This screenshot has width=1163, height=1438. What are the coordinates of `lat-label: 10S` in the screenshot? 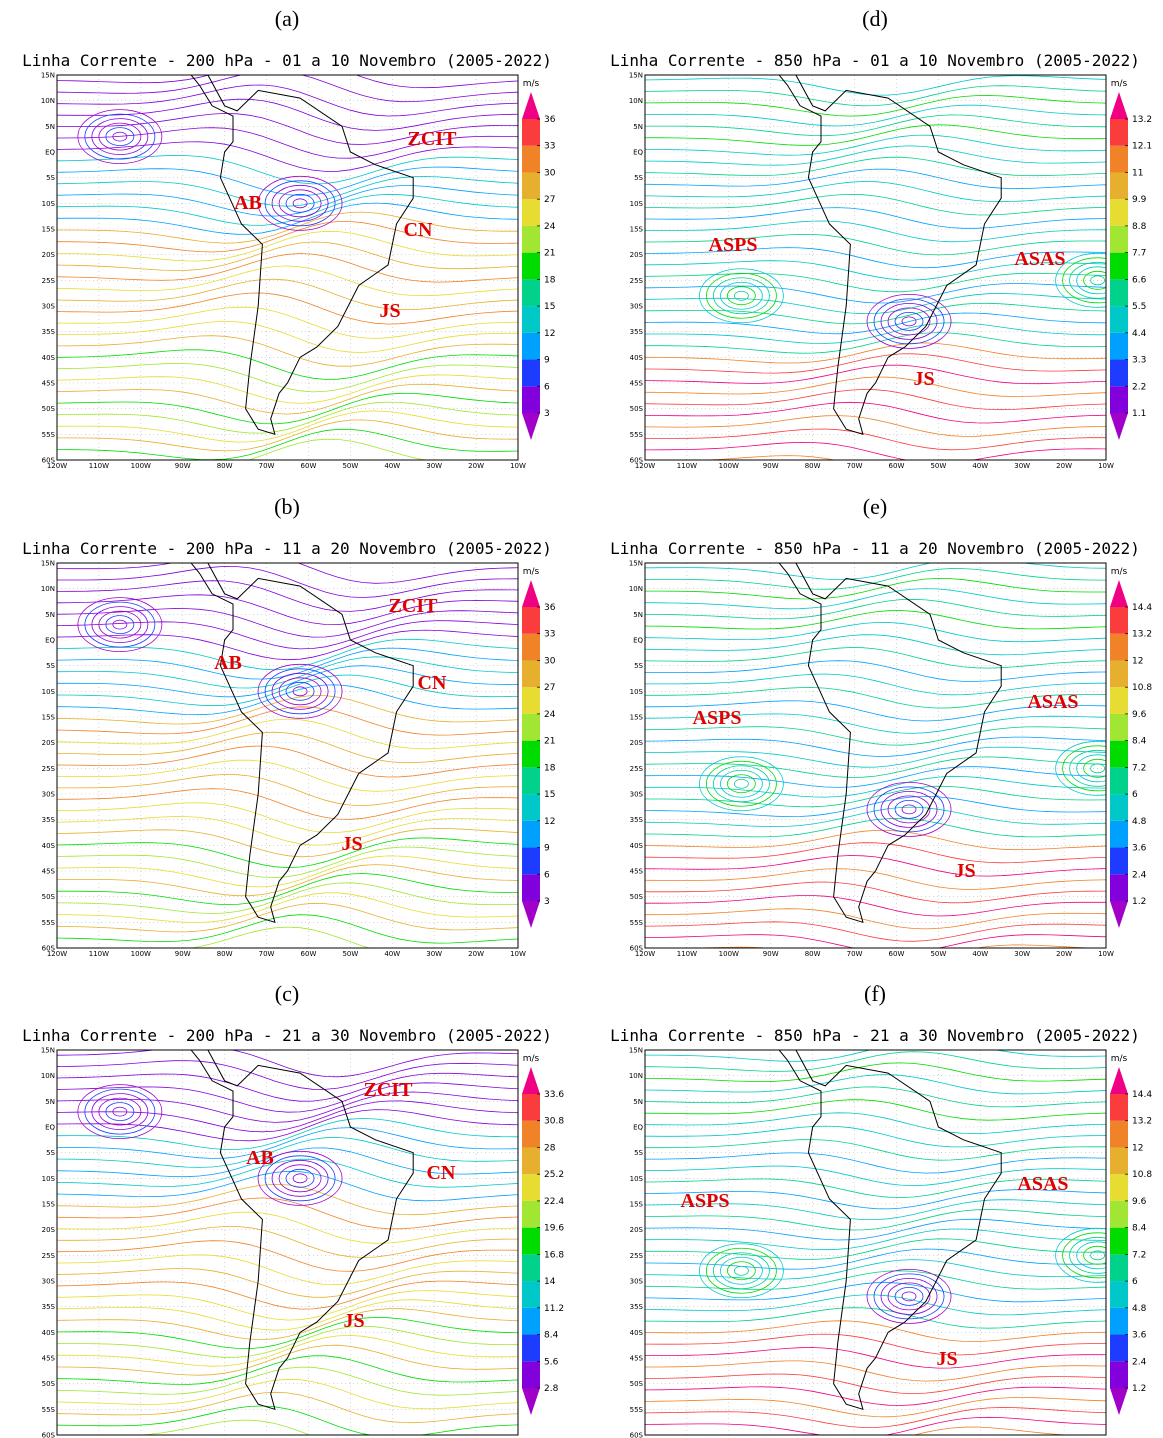 It's located at (637, 204).